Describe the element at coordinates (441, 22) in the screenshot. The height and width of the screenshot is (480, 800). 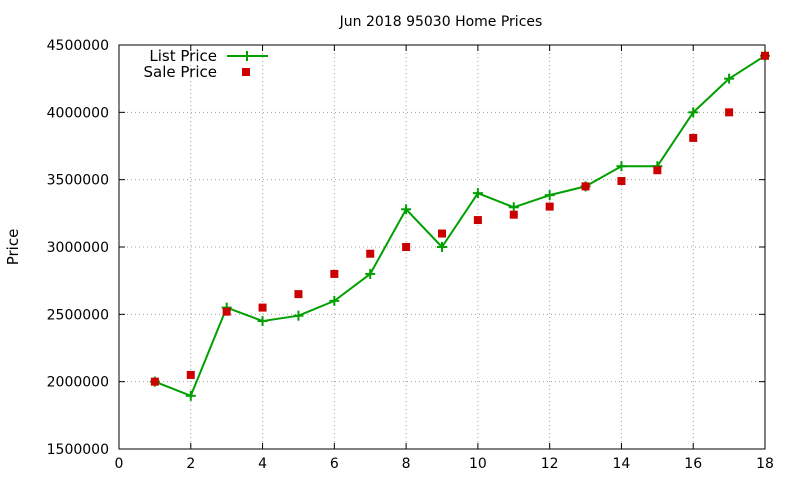
I see `chart-title: Jun 2018 95030 Home Prices` at that location.